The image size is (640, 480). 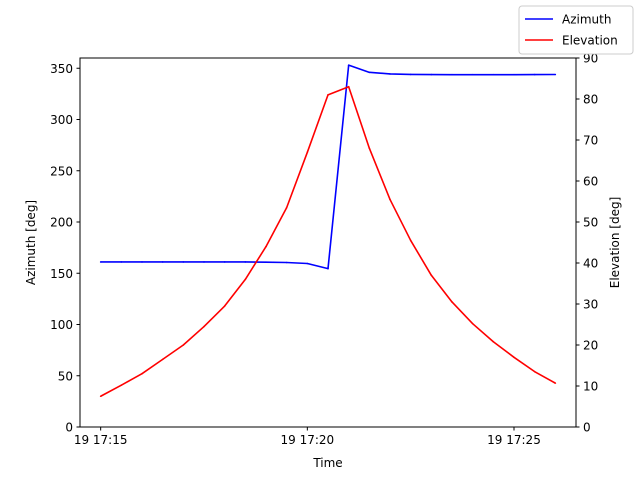 I want to click on legend: Azimuth Elevation, so click(x=576, y=30).